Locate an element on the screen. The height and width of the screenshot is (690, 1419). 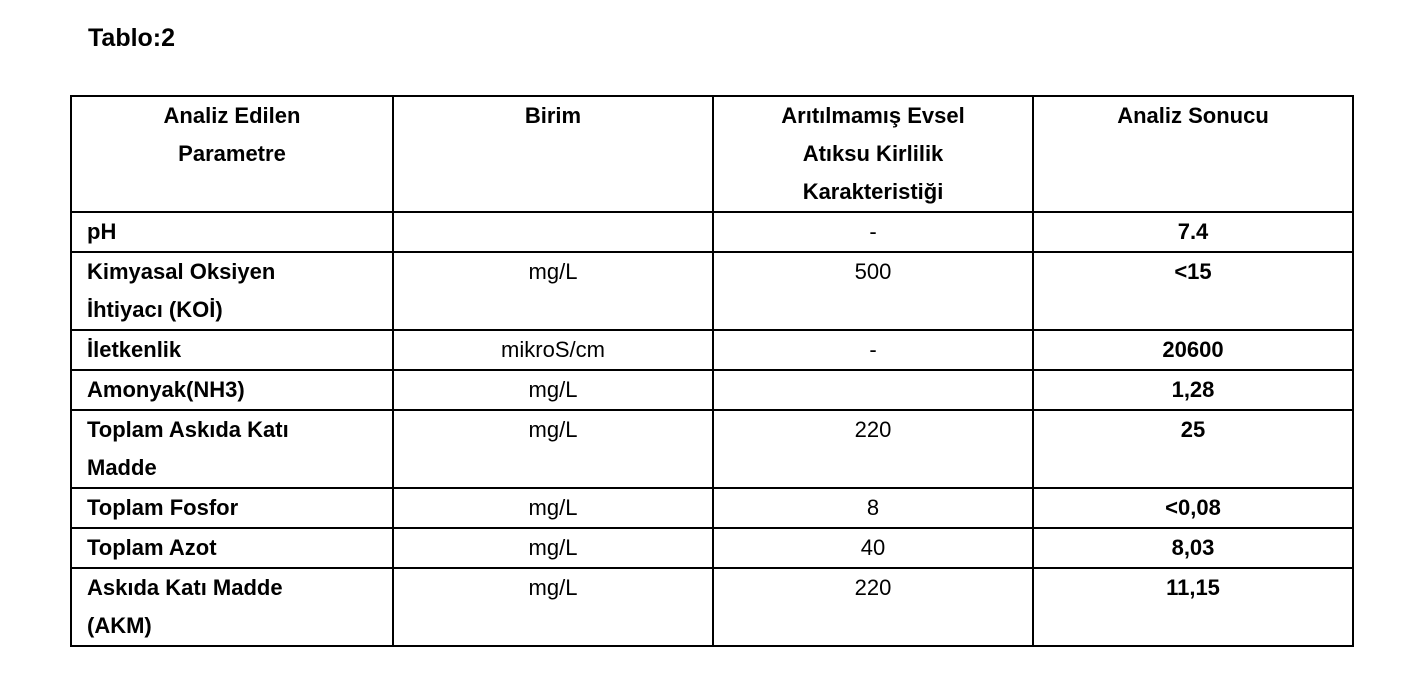
cell-parameter: İletkenlik is located at coordinates (232, 350).